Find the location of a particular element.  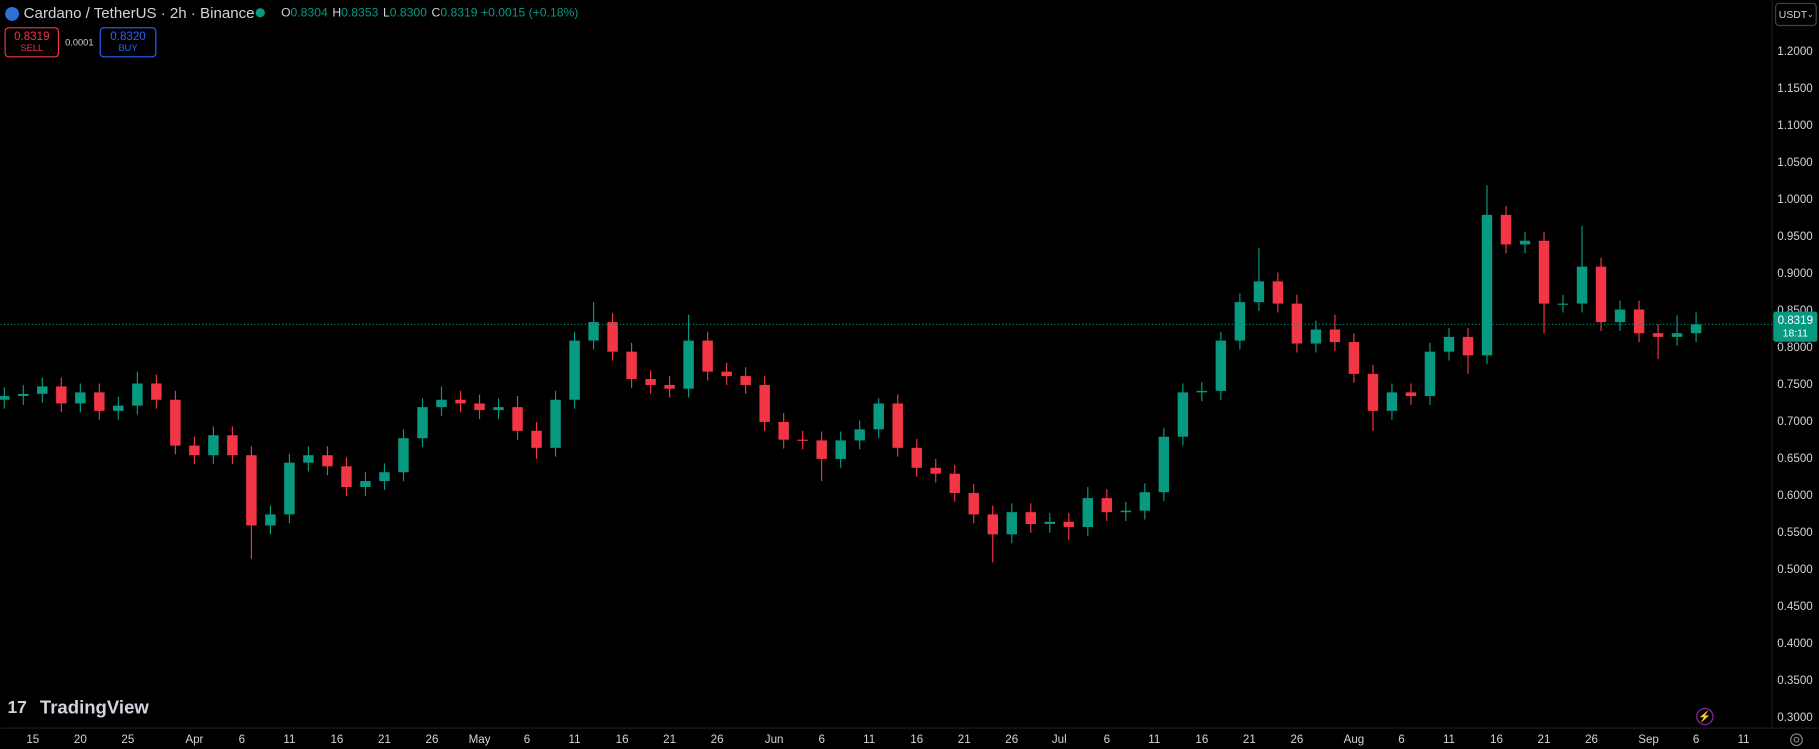

y-tick-label: 1.1000 is located at coordinates (1794, 126).